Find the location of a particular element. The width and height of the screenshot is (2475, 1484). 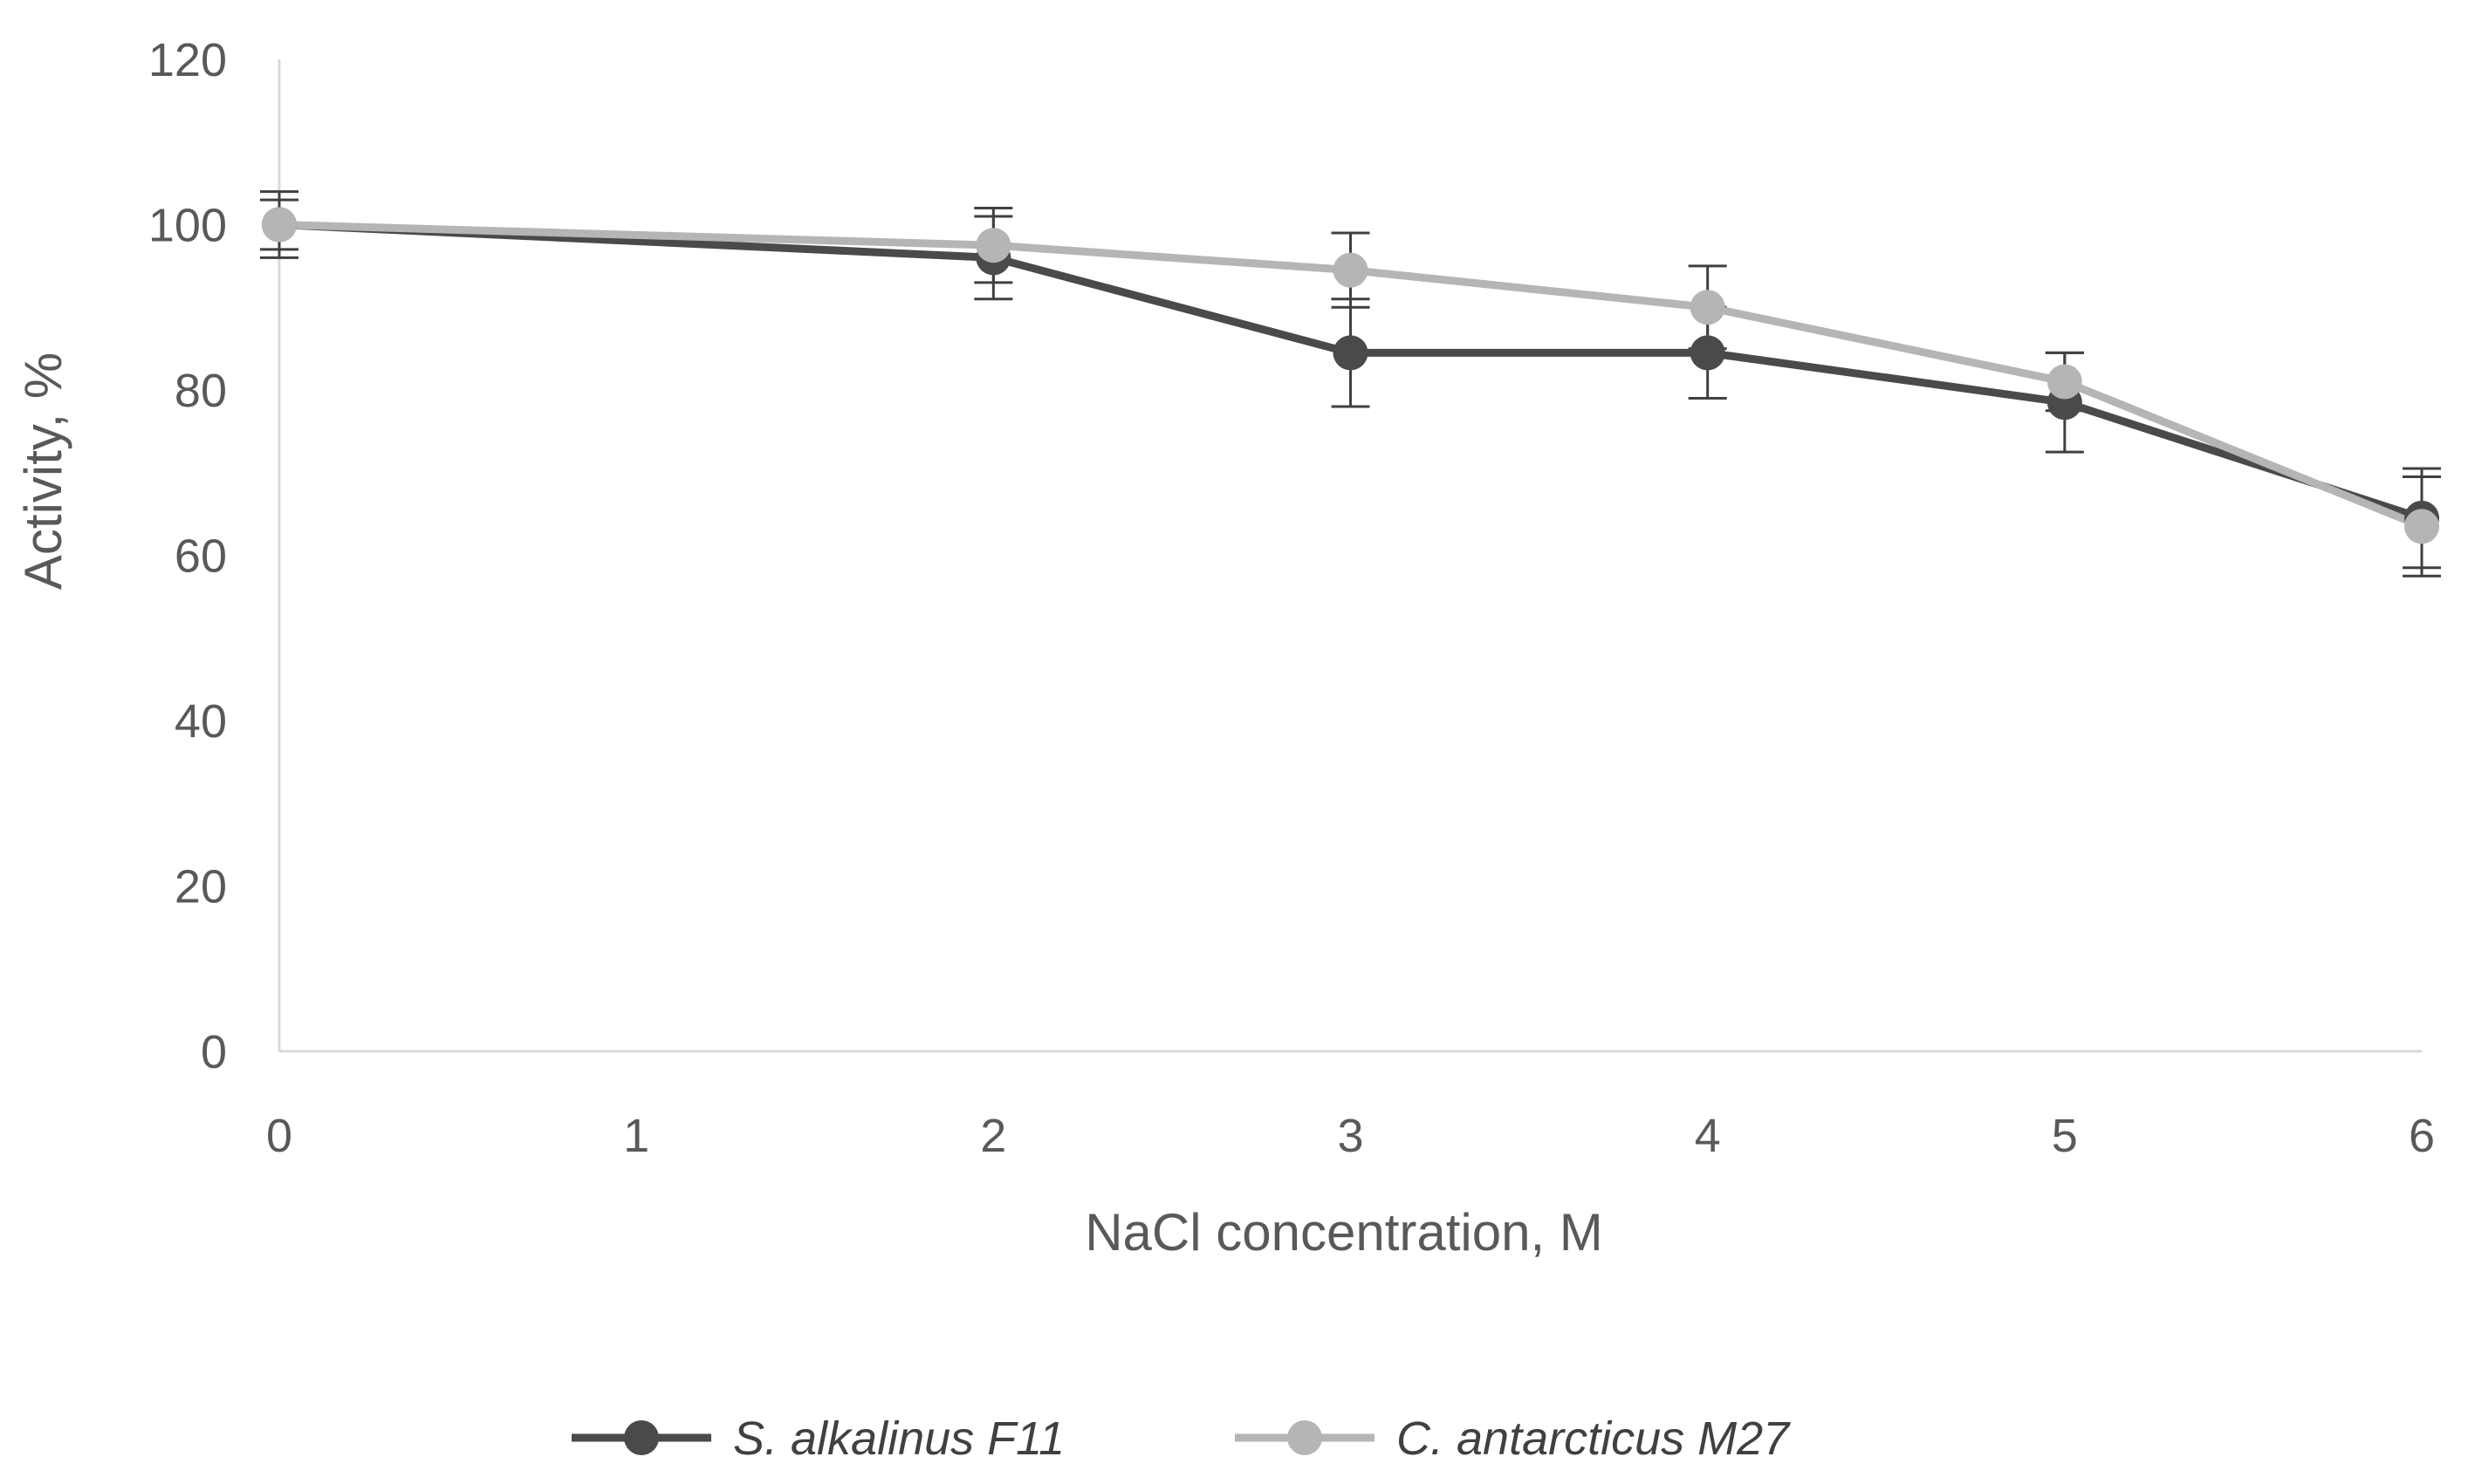

x-tick-label: 1 is located at coordinates (636, 1136).